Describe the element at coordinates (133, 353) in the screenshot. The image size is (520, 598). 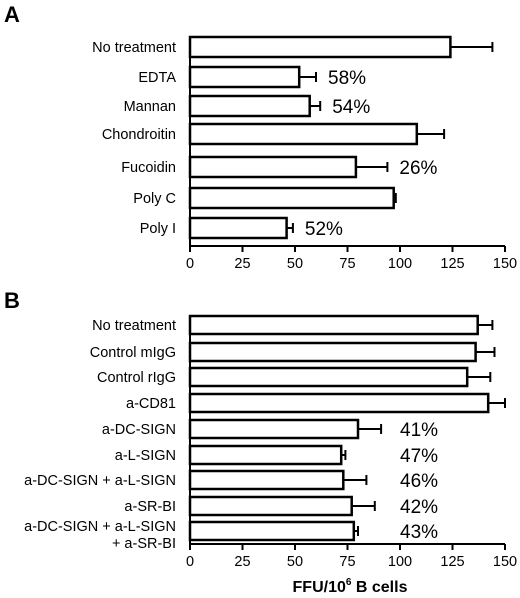
I see `category-label: Control mIgG` at that location.